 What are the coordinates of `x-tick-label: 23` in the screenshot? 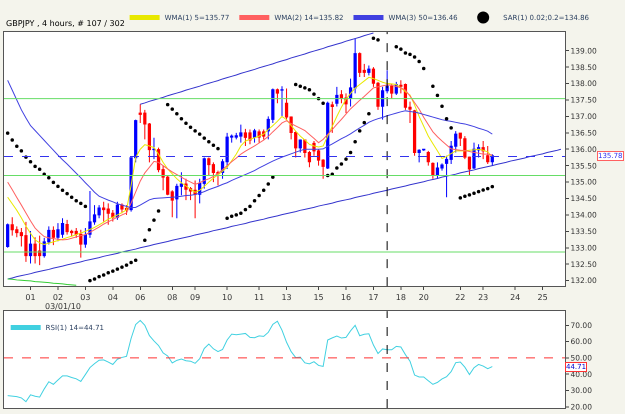 It's located at (483, 297).